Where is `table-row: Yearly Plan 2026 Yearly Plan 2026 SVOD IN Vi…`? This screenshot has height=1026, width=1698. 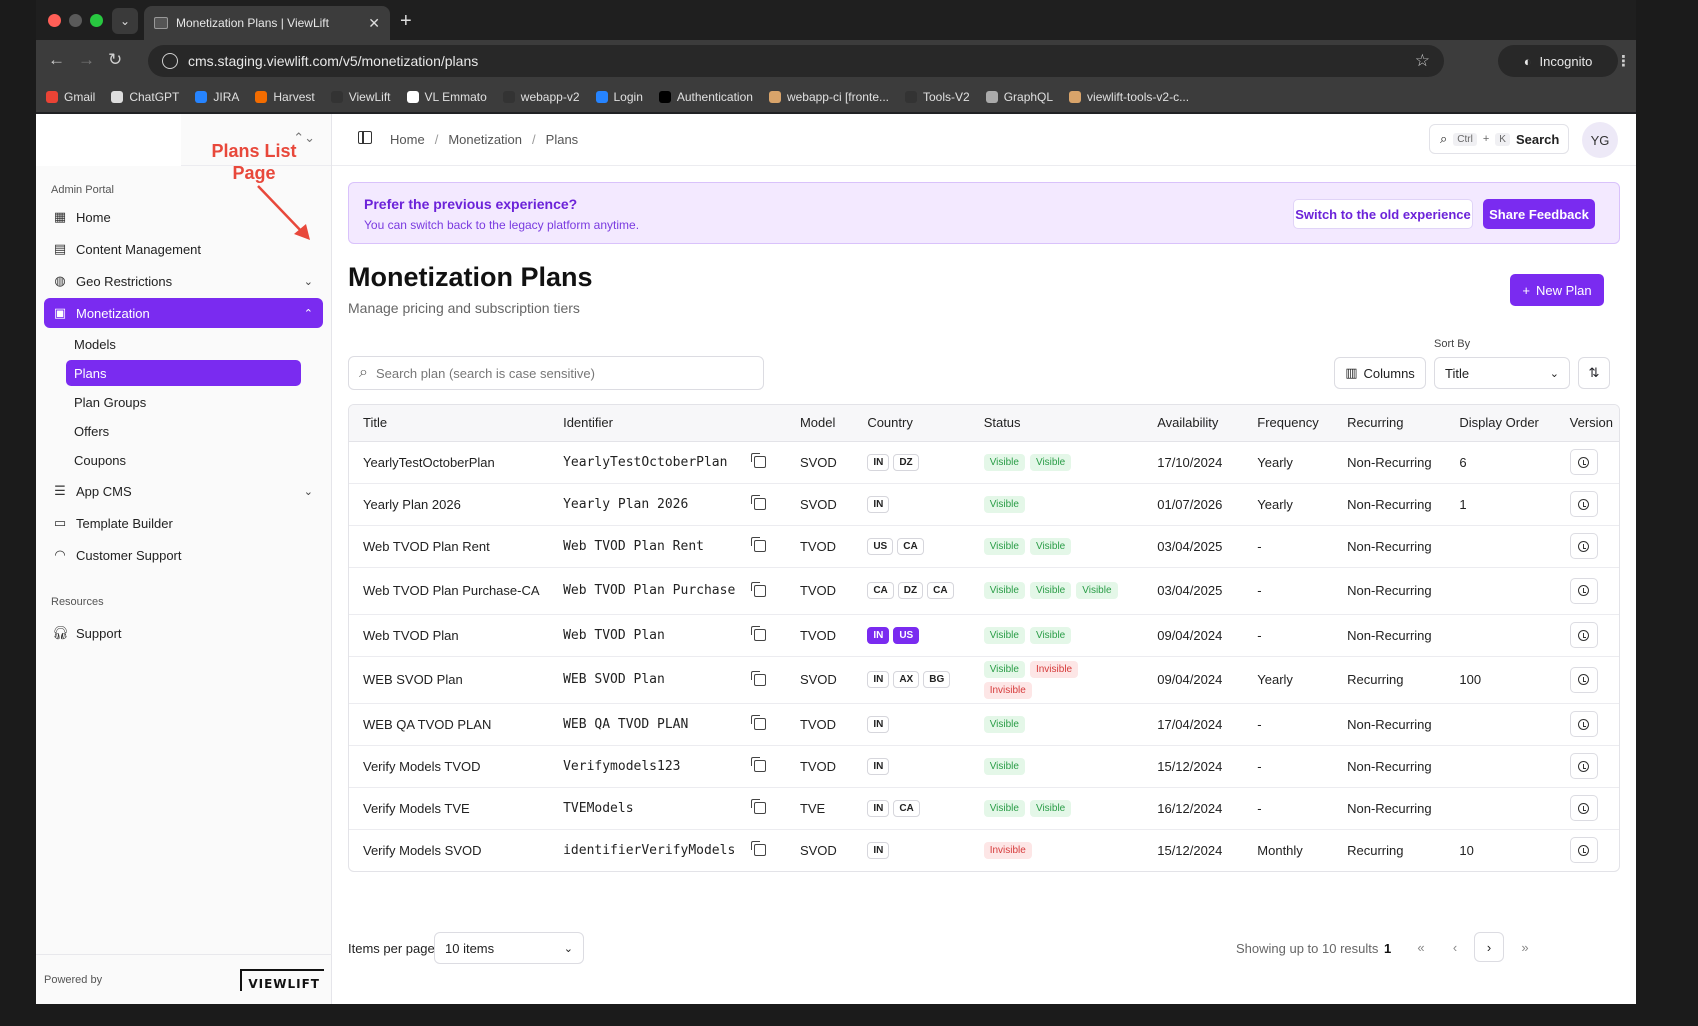
table-row: Yearly Plan 2026 Yearly Plan 2026 SVOD IN Vi… is located at coordinates (984, 504).